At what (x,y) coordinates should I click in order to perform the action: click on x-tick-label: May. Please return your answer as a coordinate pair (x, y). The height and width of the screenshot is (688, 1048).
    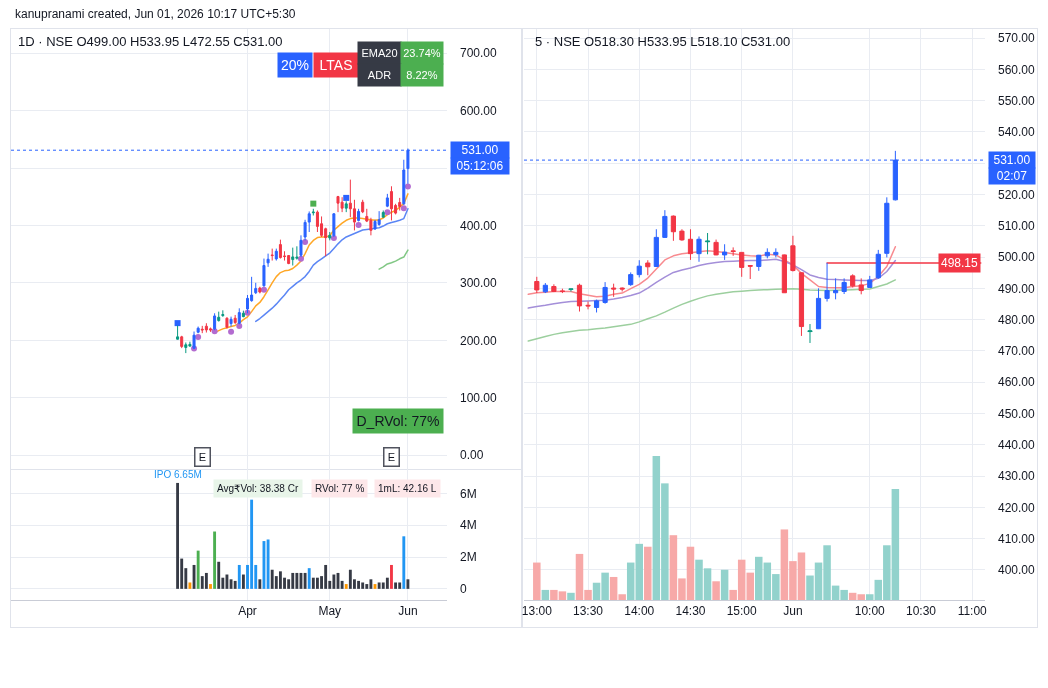
    Looking at the image, I should click on (330, 611).